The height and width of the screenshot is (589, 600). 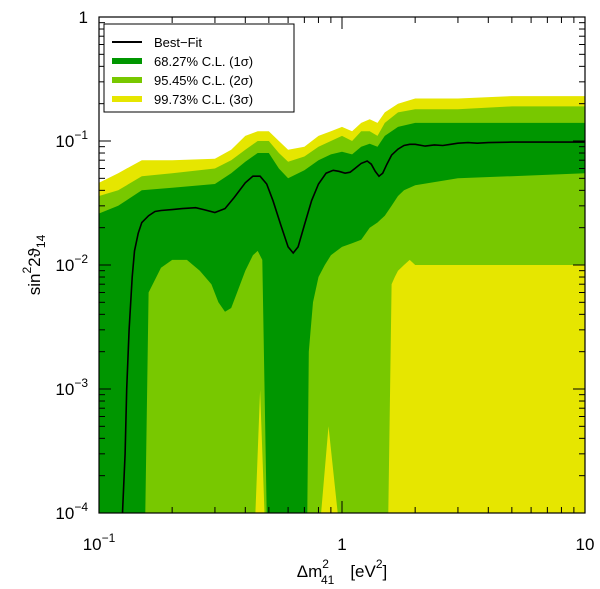 What do you see at coordinates (341, 544) in the screenshot?
I see `x-tick-label: 1` at bounding box center [341, 544].